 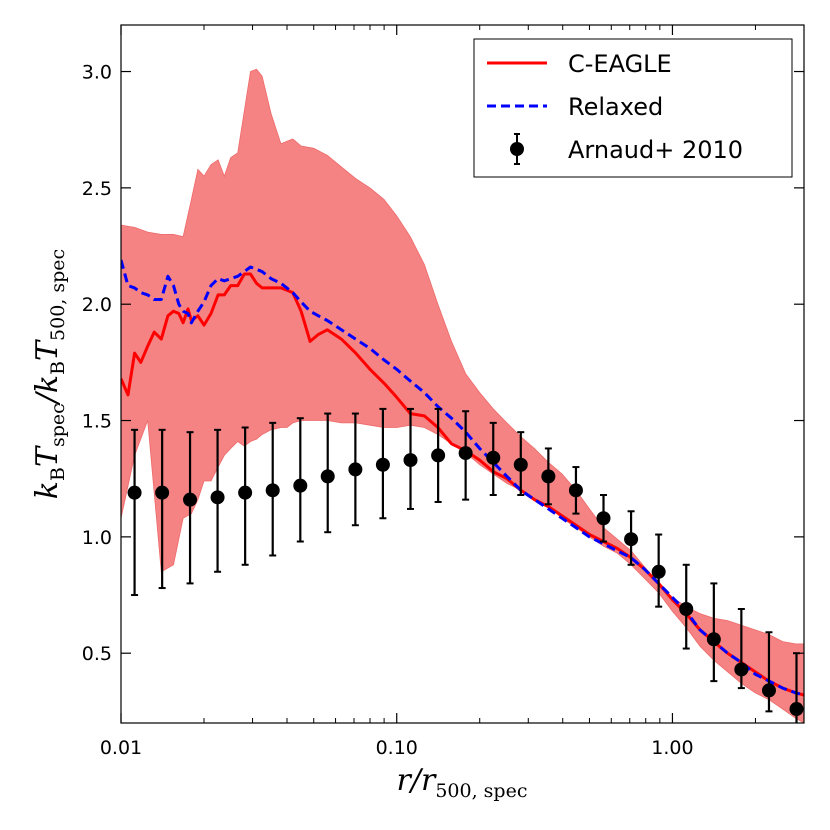 What do you see at coordinates (672, 748) in the screenshot?
I see `x-tick-label: 1.00` at bounding box center [672, 748].